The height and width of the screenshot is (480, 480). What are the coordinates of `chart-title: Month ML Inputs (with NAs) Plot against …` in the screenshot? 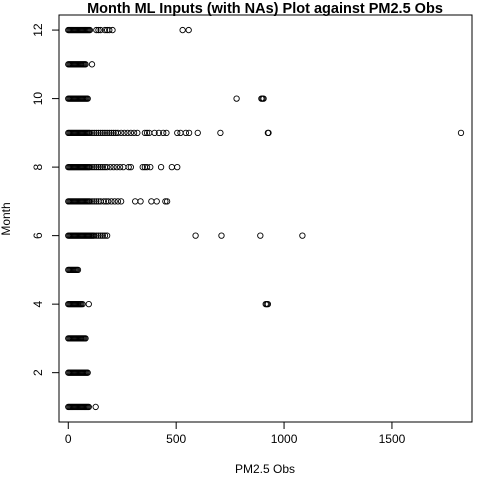 It's located at (265, 9).